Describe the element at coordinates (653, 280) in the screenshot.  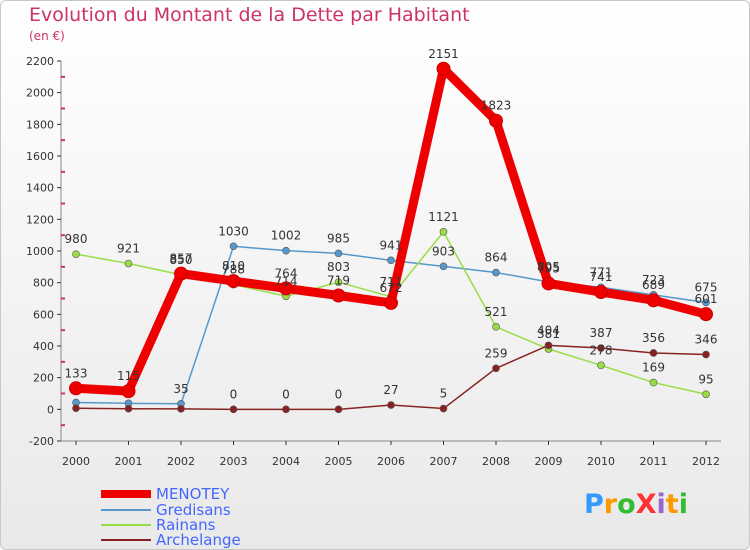
I see `data-label: 723` at that location.